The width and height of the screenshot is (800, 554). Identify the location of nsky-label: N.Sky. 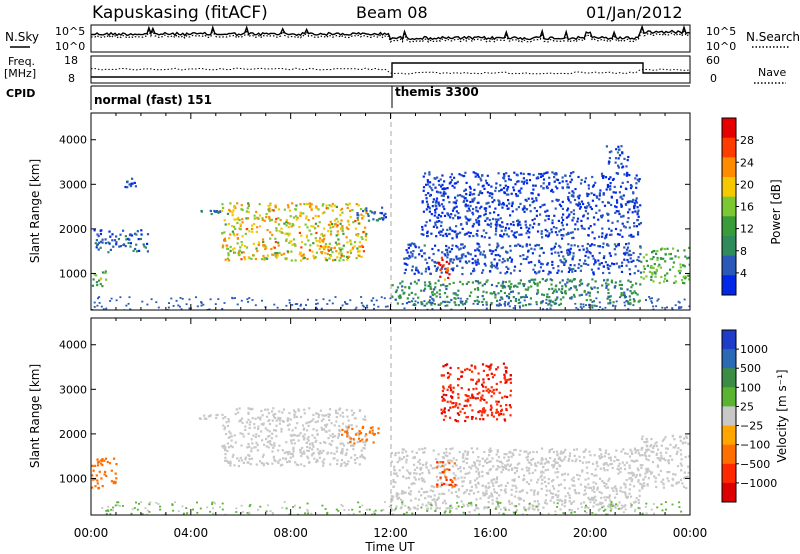
(22, 37).